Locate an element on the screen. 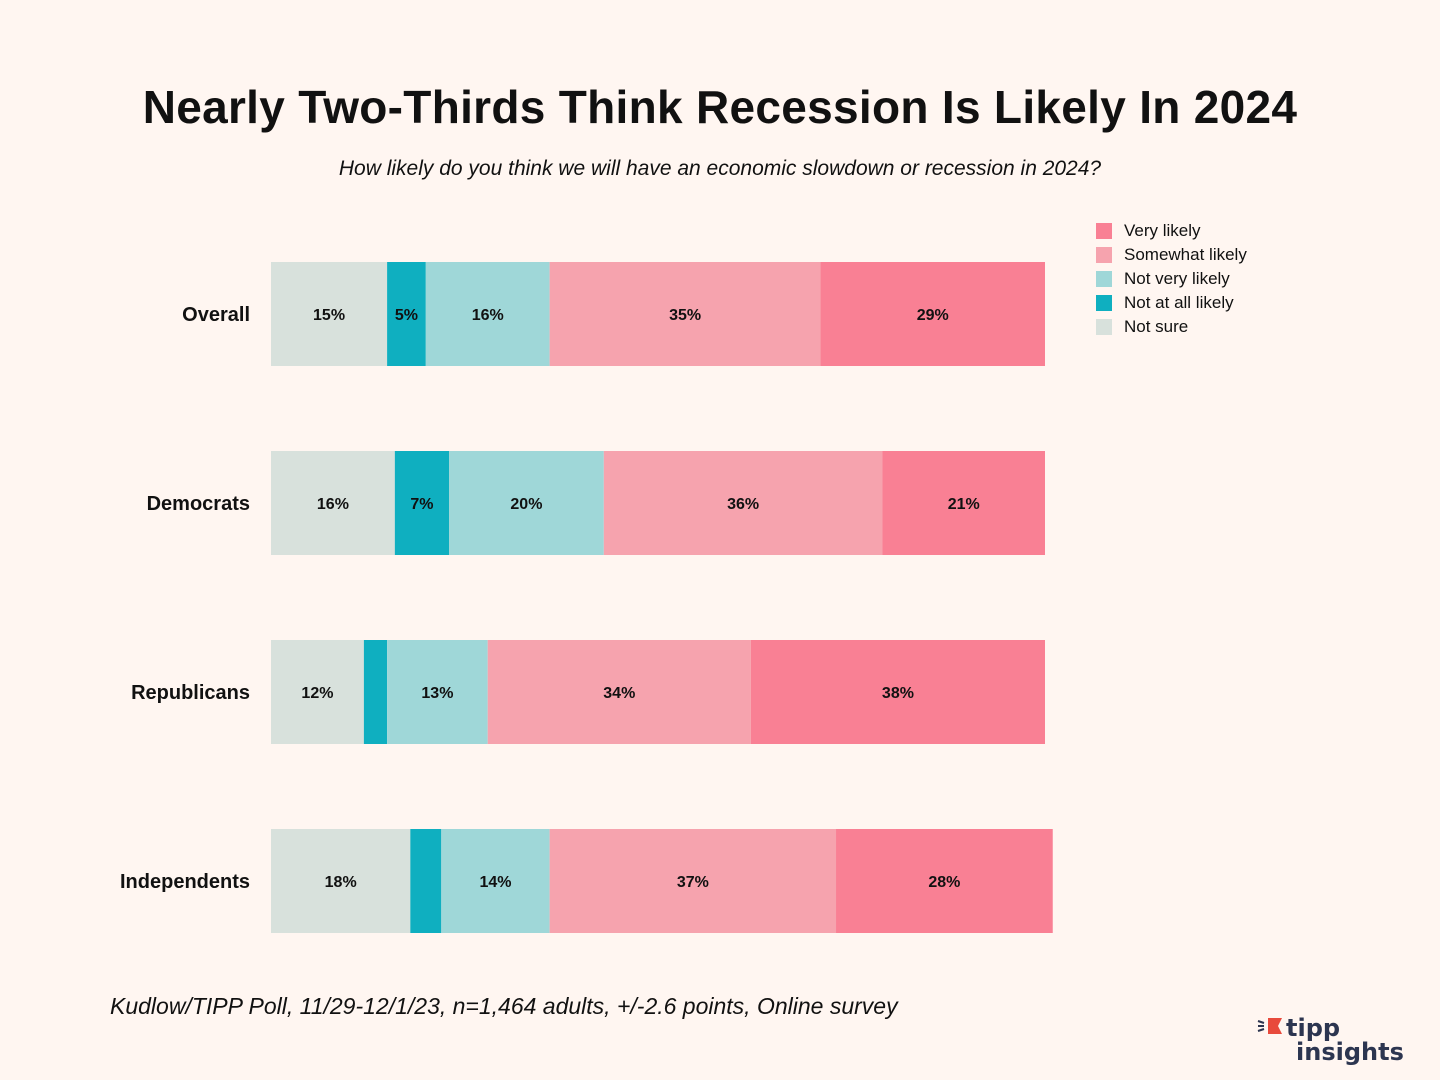 This screenshot has width=1440, height=1080. legend-item-somewhat-likely: Somewhat likely is located at coordinates (1171, 255).